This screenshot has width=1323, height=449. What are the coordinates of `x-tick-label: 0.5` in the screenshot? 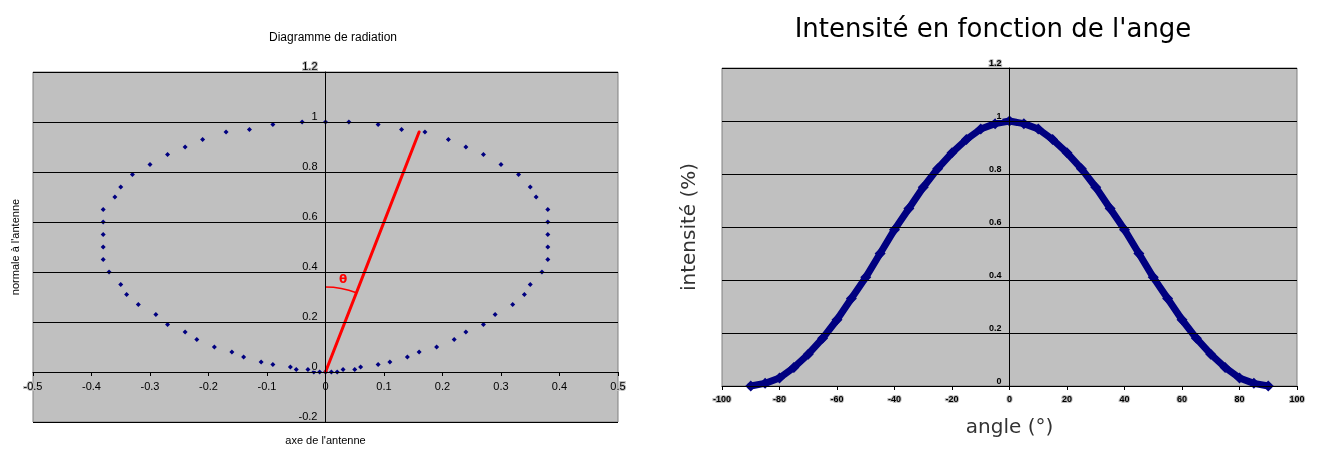 It's located at (618, 385).